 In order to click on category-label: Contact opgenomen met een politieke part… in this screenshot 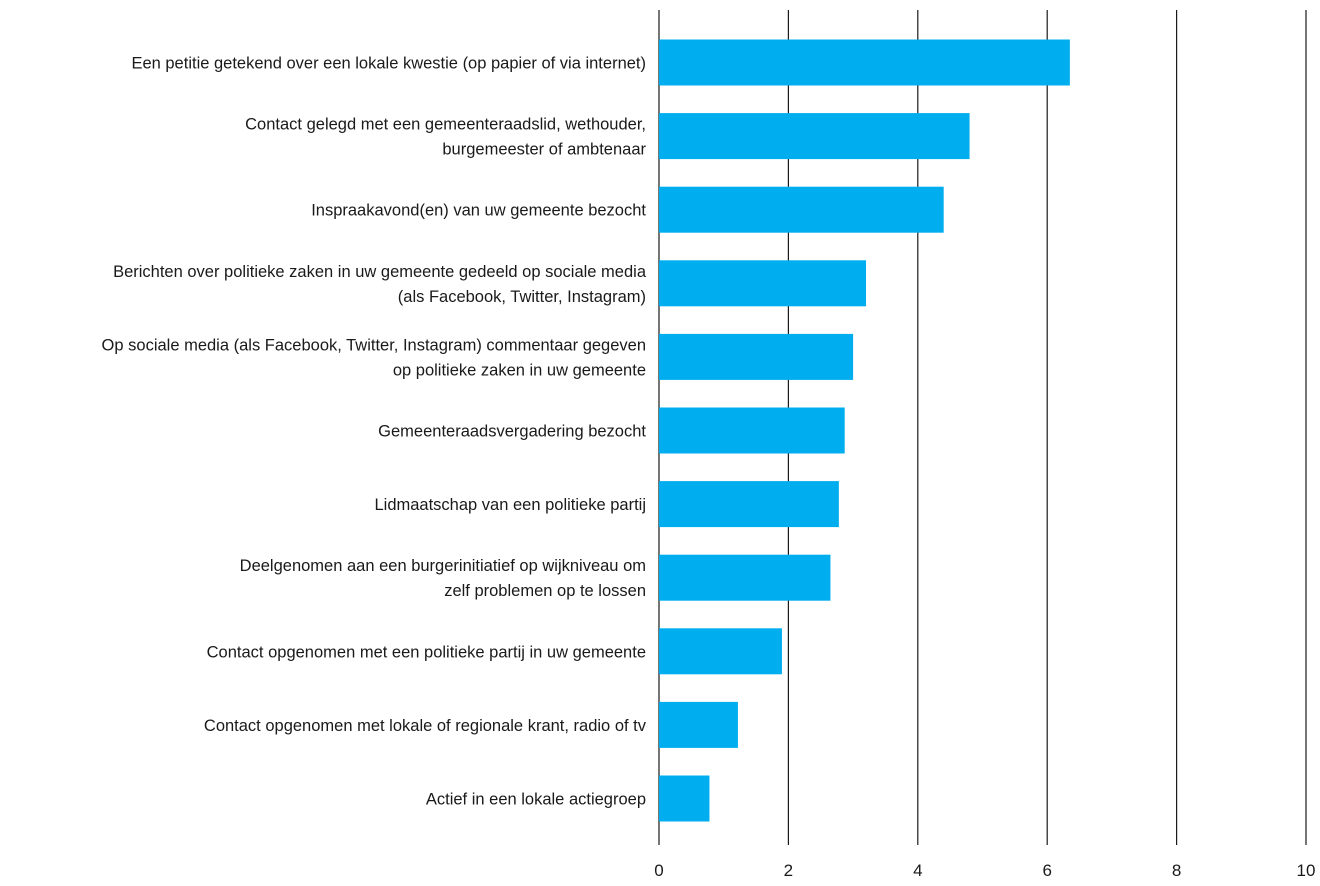, I will do `click(426, 652)`.